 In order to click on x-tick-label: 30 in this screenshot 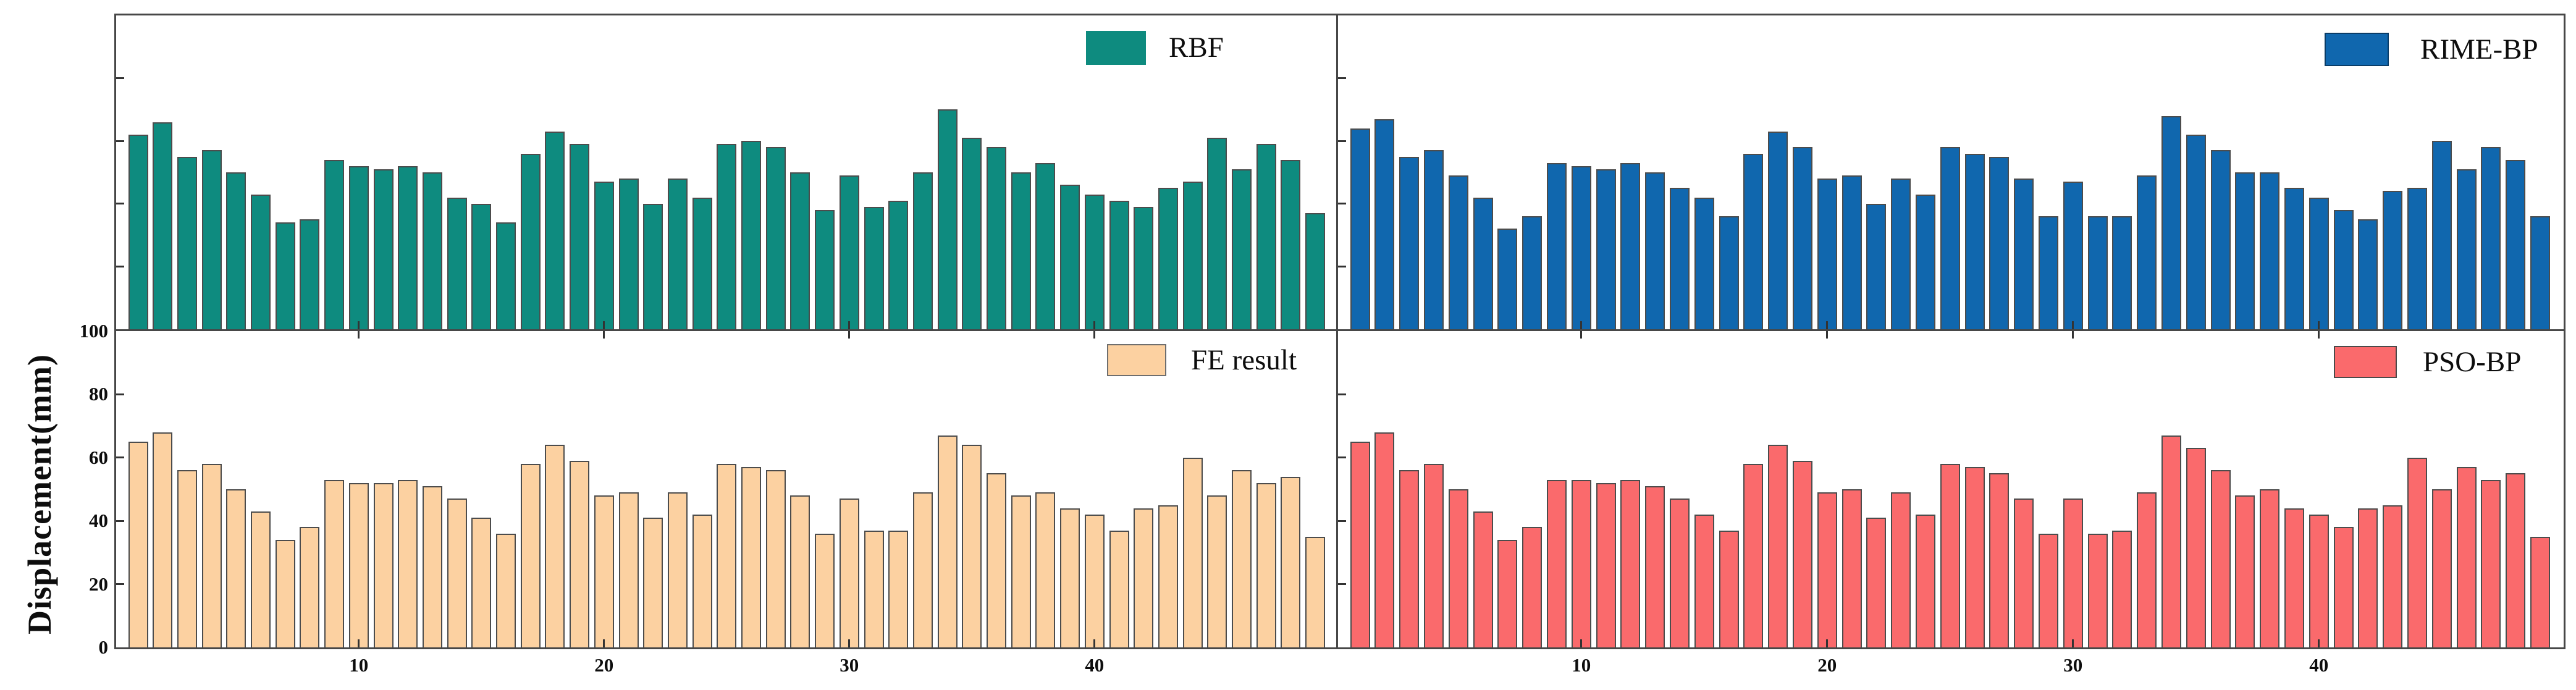, I will do `click(849, 665)`.